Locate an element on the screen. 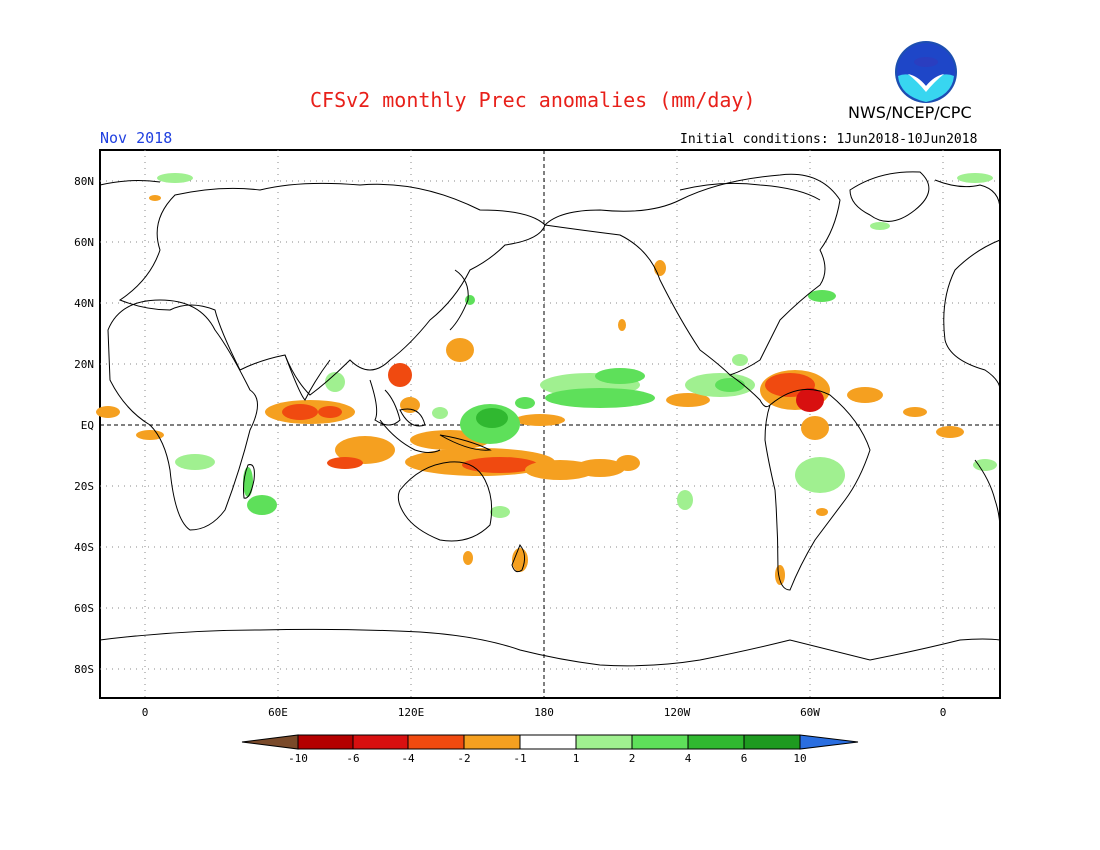 This screenshot has width=1100, height=850. colorbar-label: -1 is located at coordinates (519, 758).